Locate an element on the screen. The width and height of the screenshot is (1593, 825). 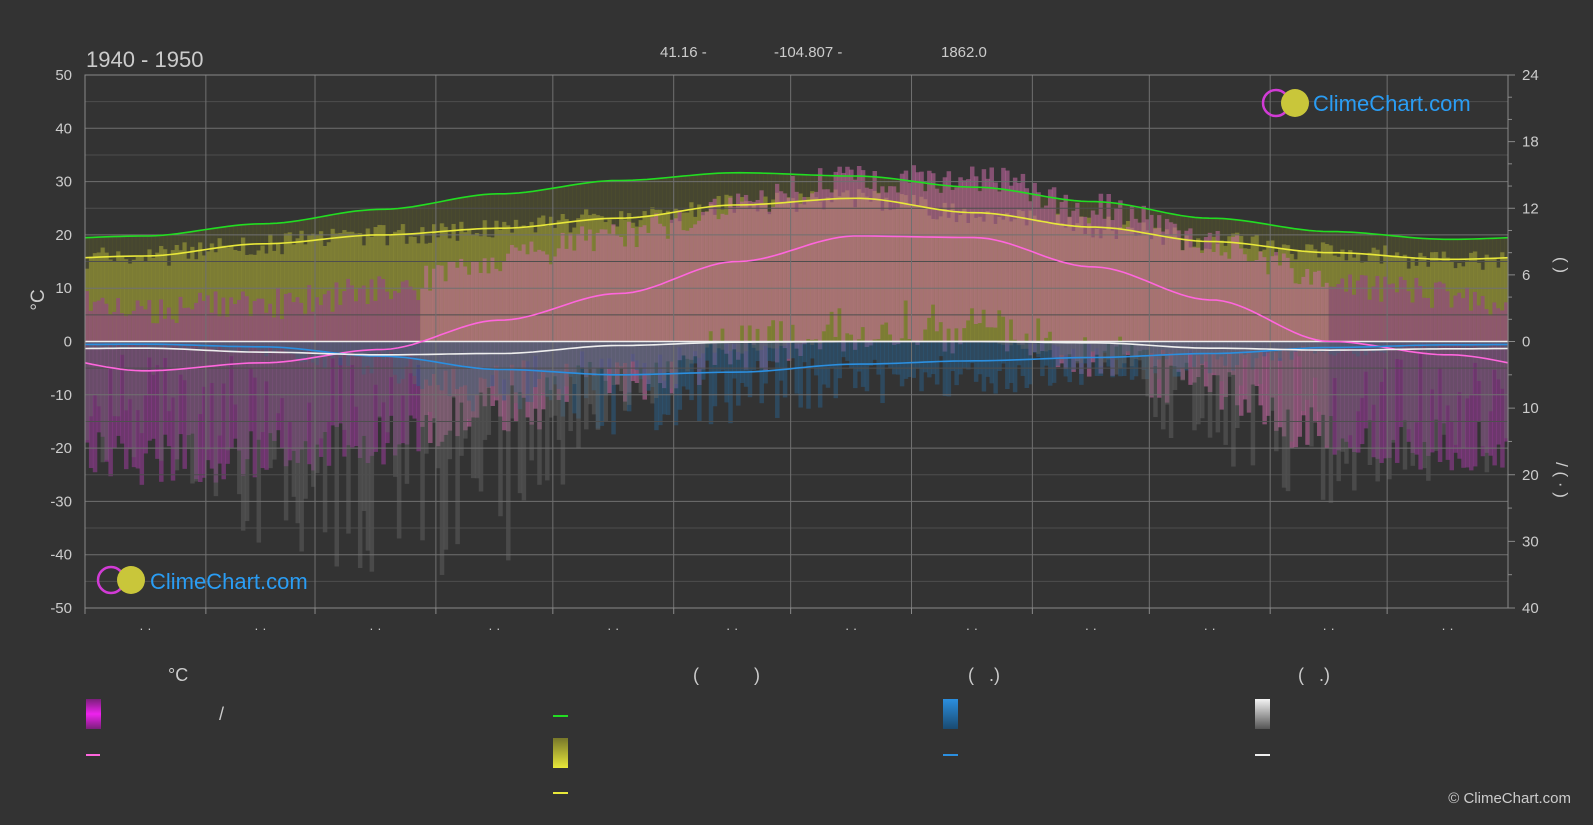
left-tick-label: -50 is located at coordinates (61, 608).